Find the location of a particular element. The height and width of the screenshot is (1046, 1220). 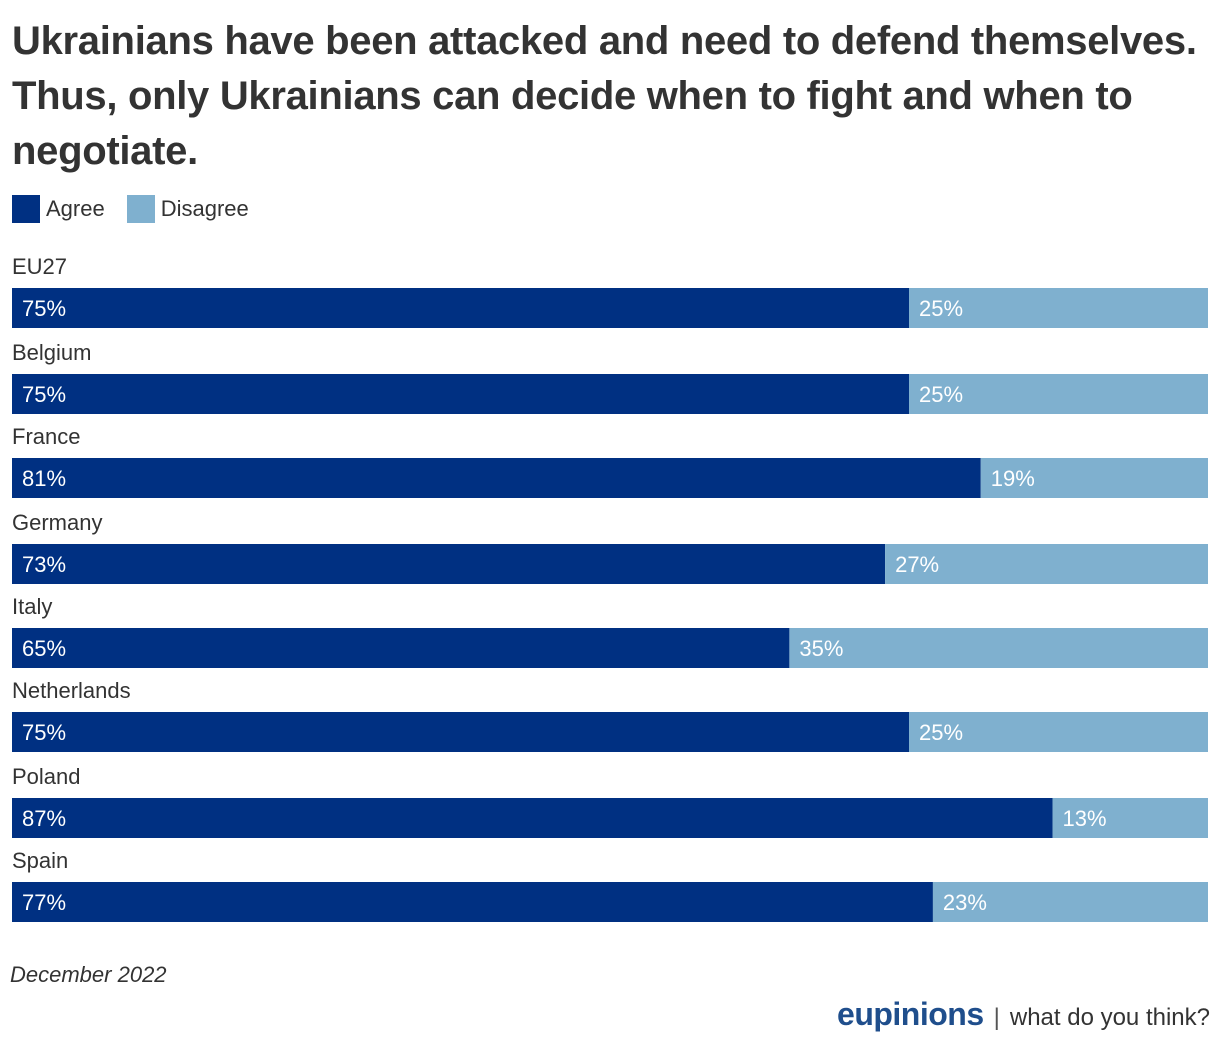

bar-agree-poland is located at coordinates (532, 818).